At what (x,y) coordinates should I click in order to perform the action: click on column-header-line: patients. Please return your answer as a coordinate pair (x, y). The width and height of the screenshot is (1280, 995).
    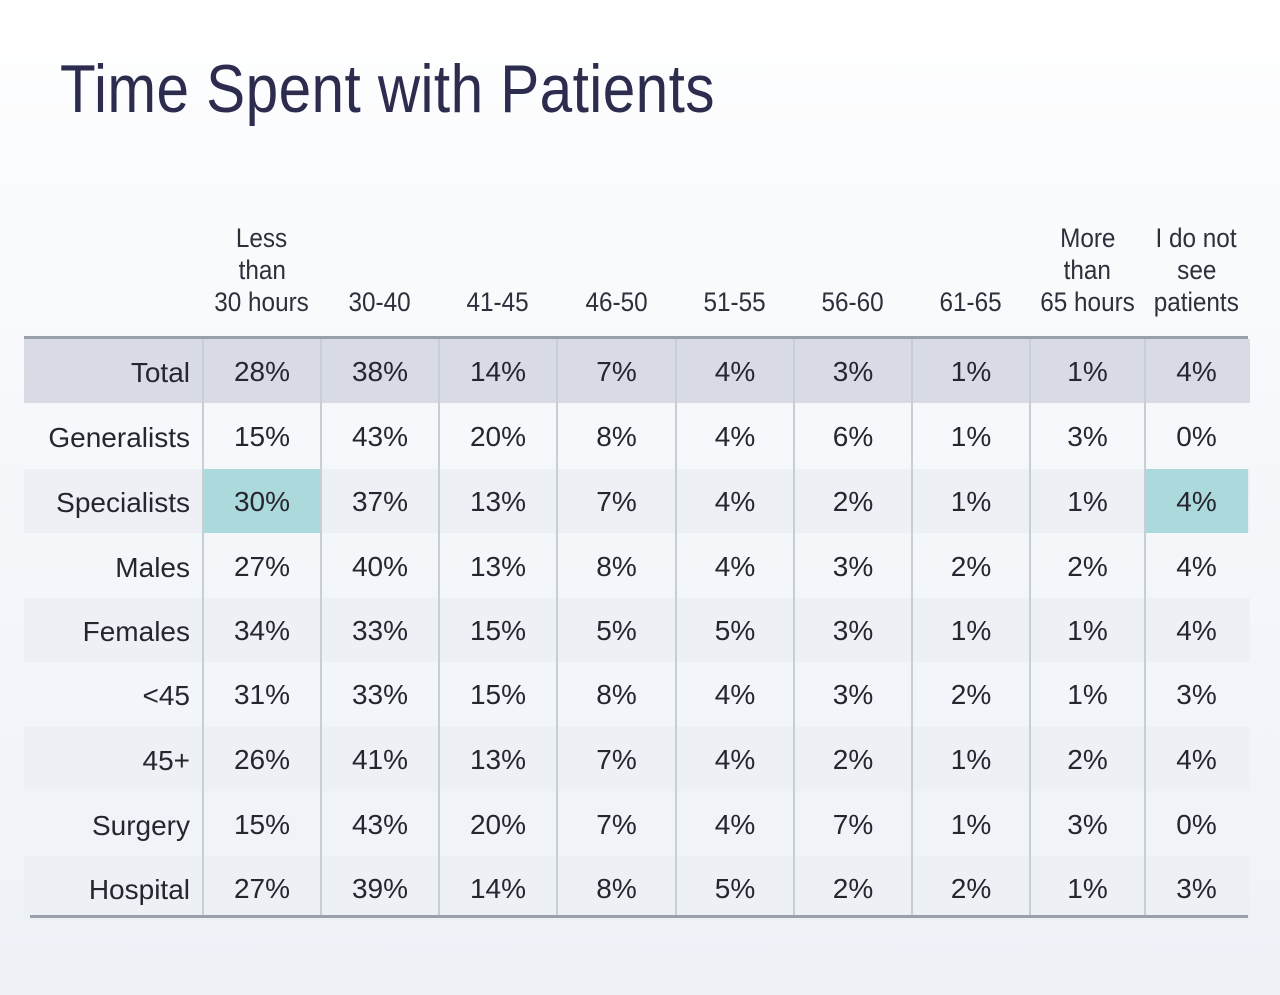
    Looking at the image, I should click on (1196, 302).